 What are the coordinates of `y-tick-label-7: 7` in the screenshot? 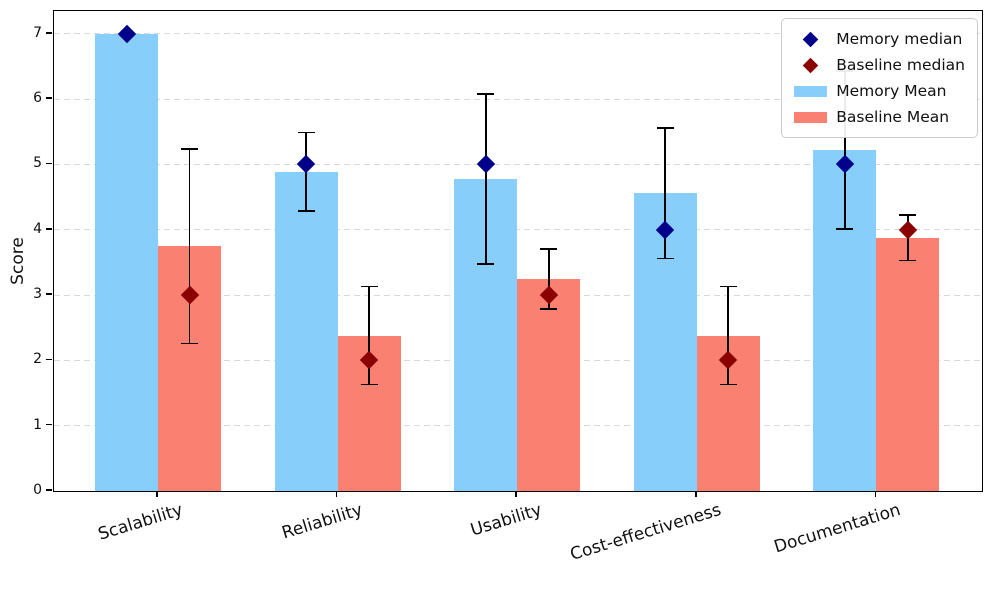 It's located at (37, 32).